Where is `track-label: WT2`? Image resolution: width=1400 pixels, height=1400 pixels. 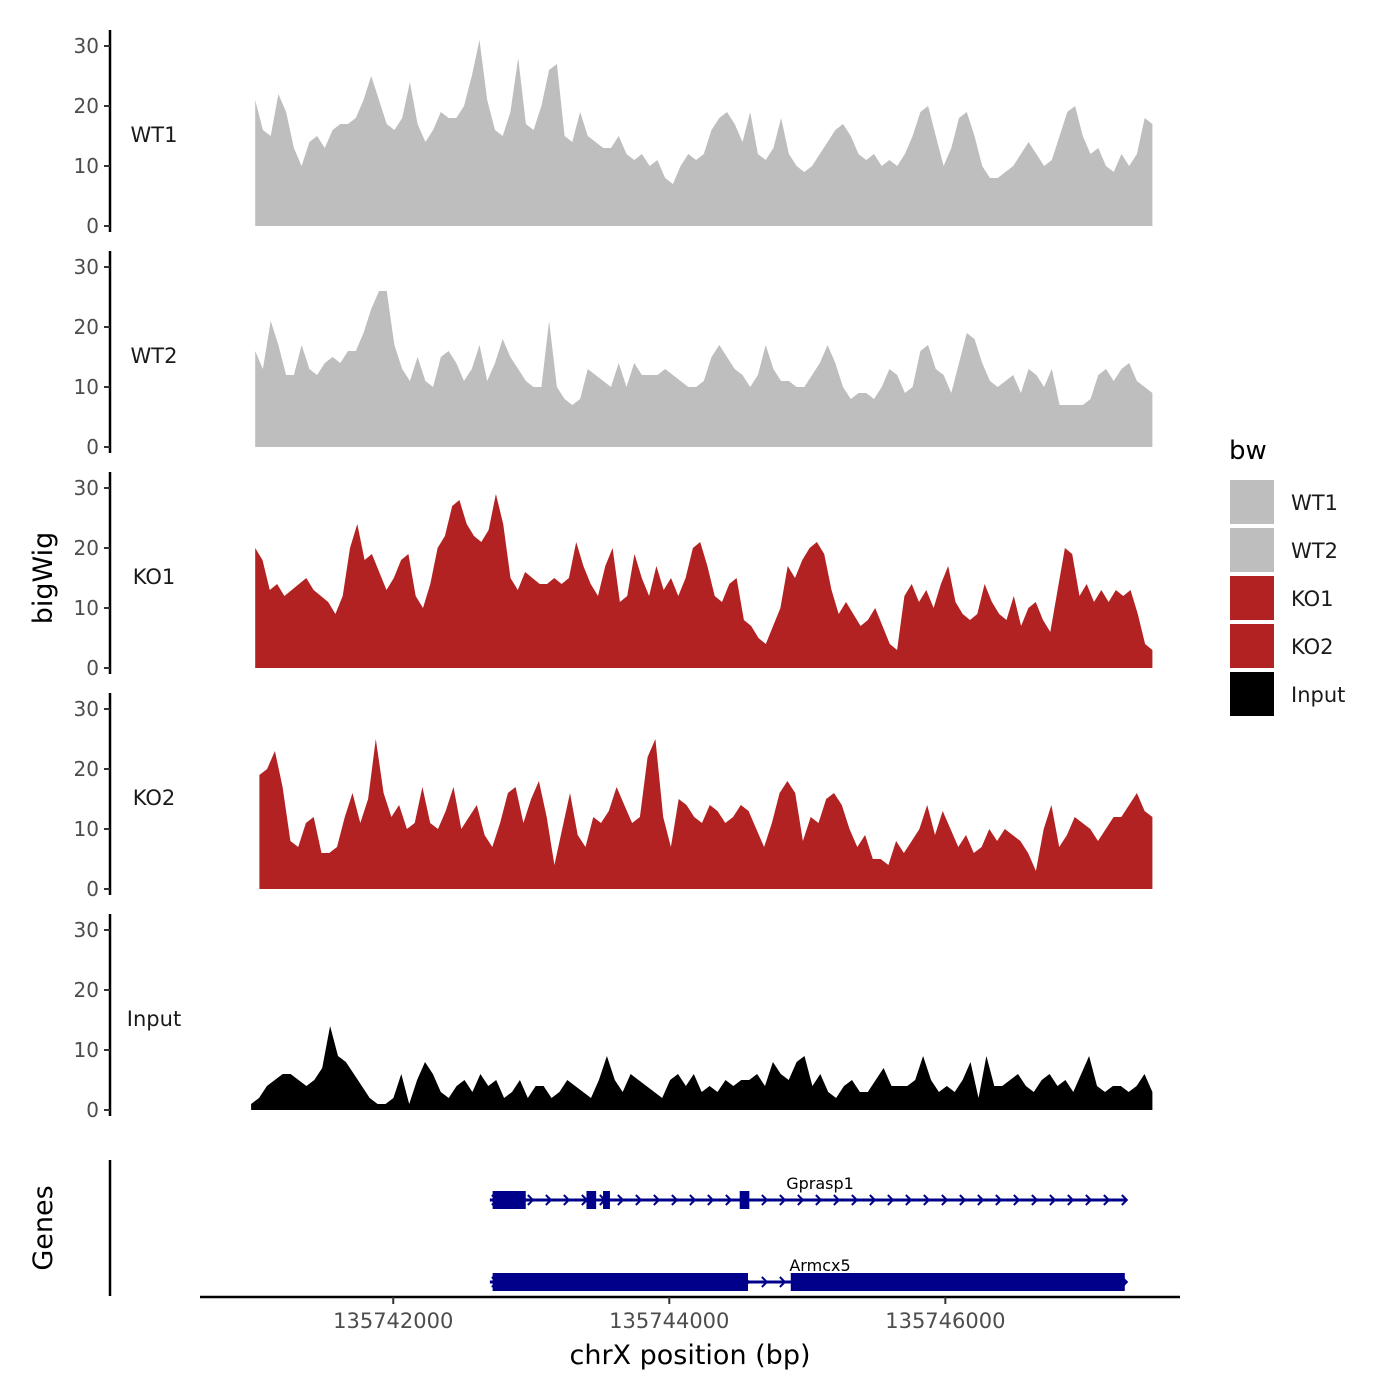
track-label: WT2 is located at coordinates (154, 356).